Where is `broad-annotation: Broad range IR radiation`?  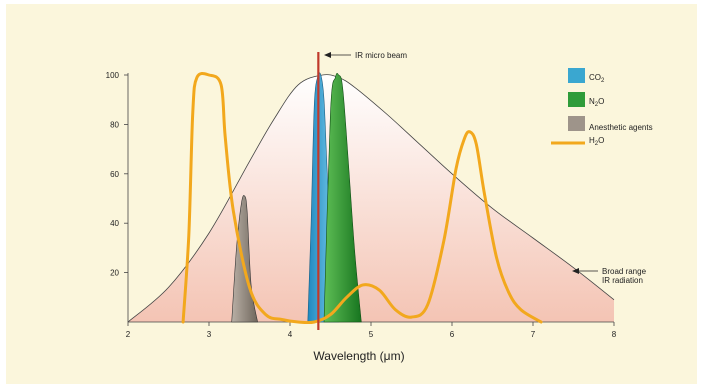
broad-annotation: Broad range IR radiation is located at coordinates (609, 276).